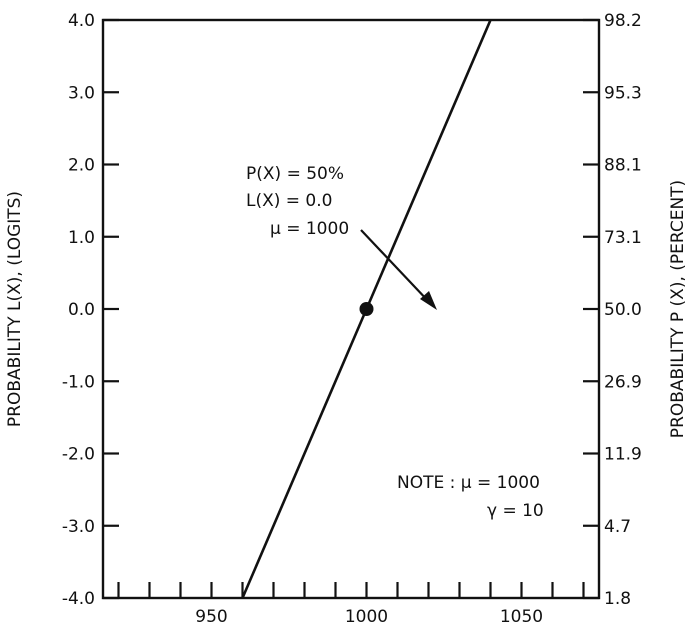 Image resolution: width=695 pixels, height=640 pixels. What do you see at coordinates (289, 201) in the screenshot?
I see `annotation-line-2: L(X) = 0.0` at bounding box center [289, 201].